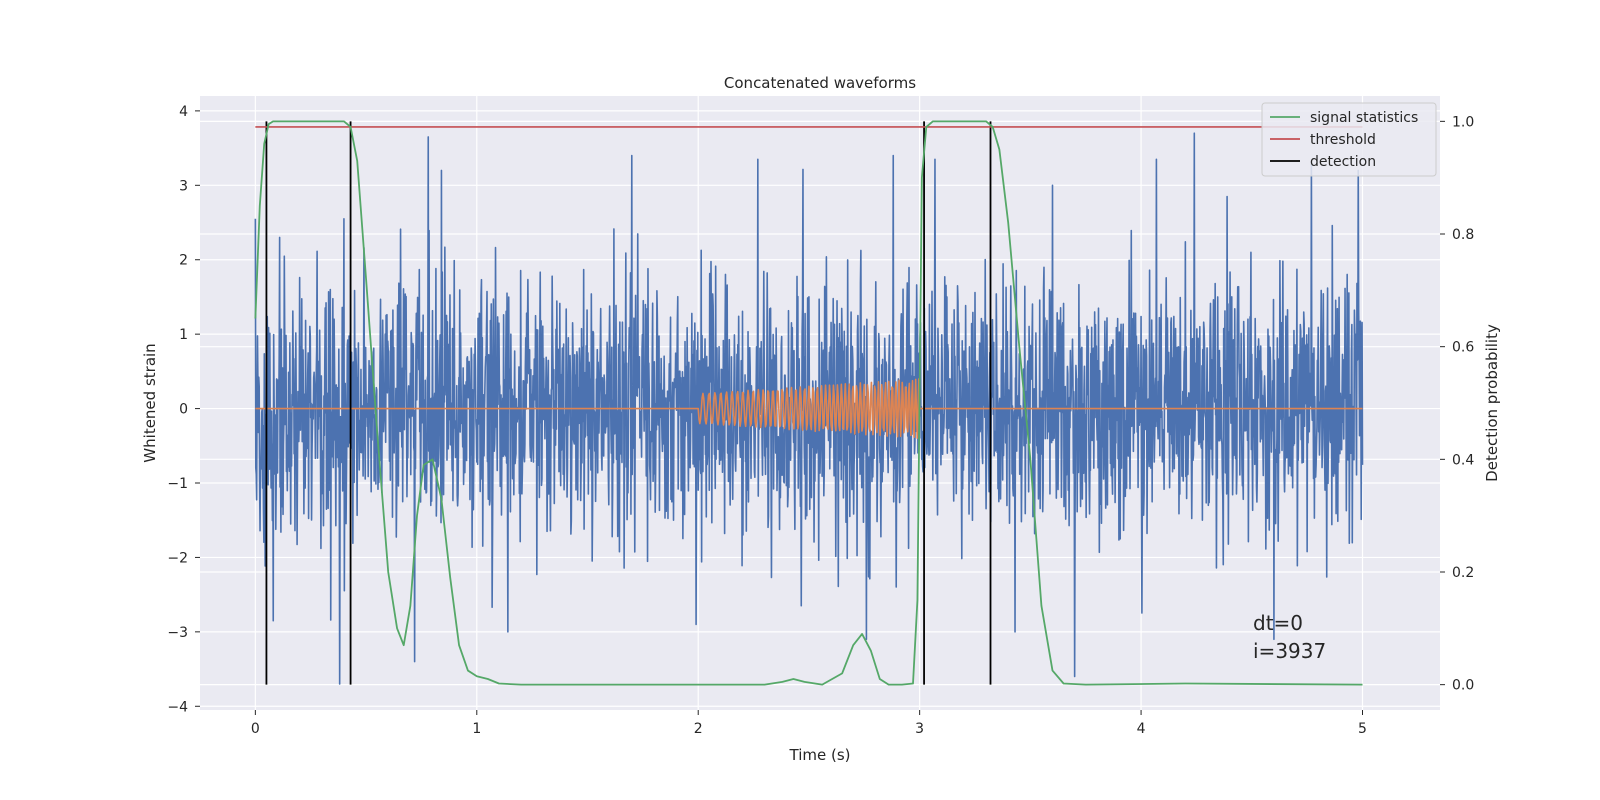  I want to click on y2-axis-ticks: 0.0 0.2 0.4 0.6 0.8 1.0, so click(1457, 404).